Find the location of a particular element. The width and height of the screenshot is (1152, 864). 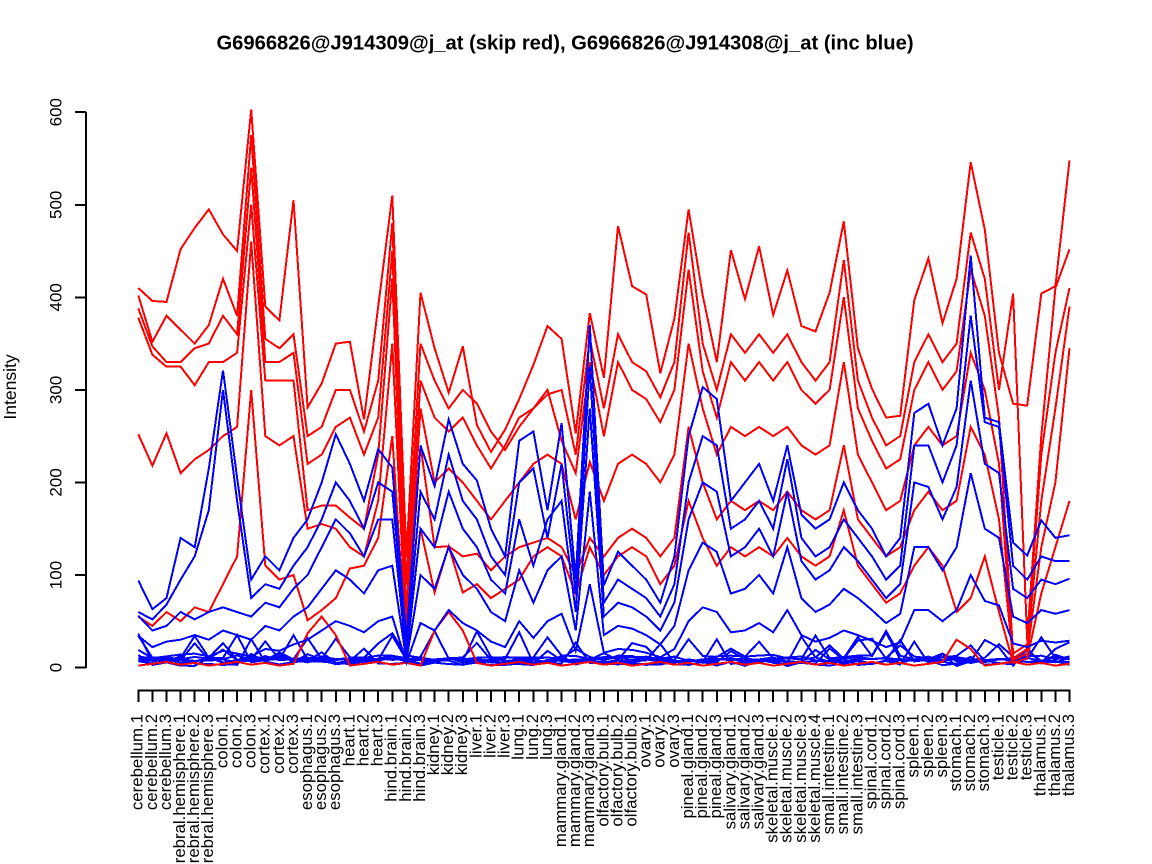

svg-text: heart.1 is located at coordinates (348, 740).